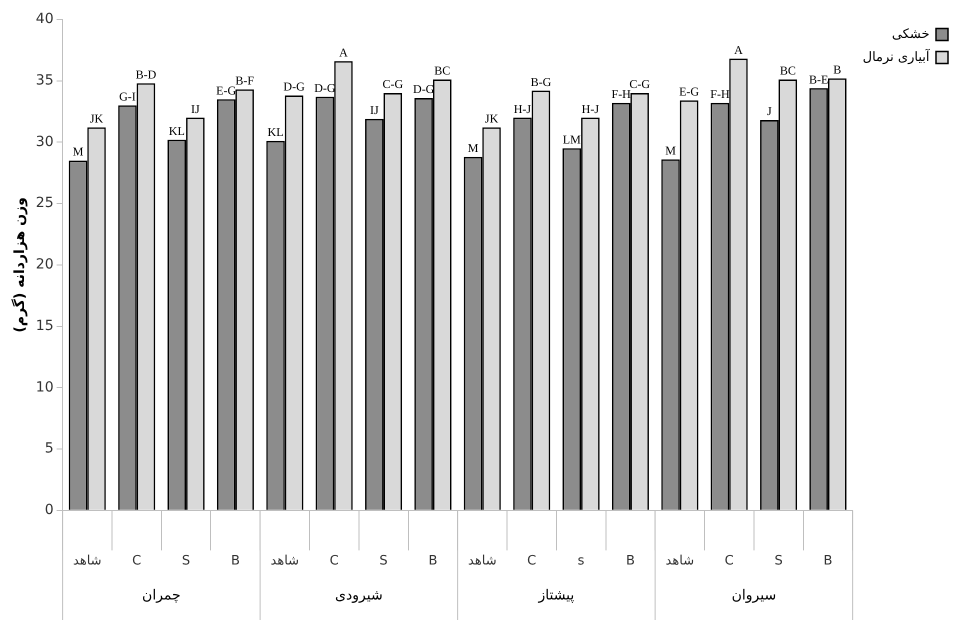 This screenshot has height=636, width=977. I want to click on y-tick-label: 35, so click(45, 80).